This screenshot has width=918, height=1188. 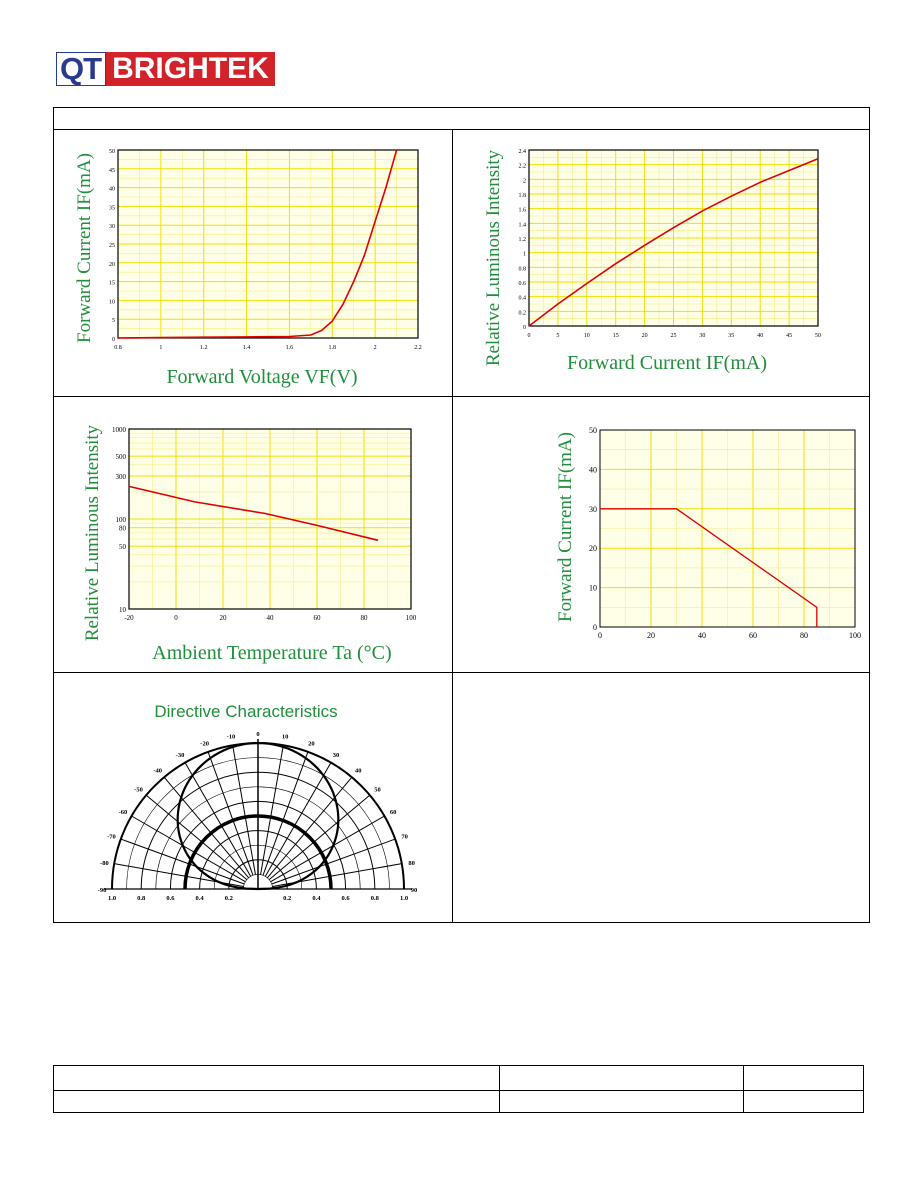 I want to click on logo-brightek: BRIGHTEK, so click(x=190, y=69).